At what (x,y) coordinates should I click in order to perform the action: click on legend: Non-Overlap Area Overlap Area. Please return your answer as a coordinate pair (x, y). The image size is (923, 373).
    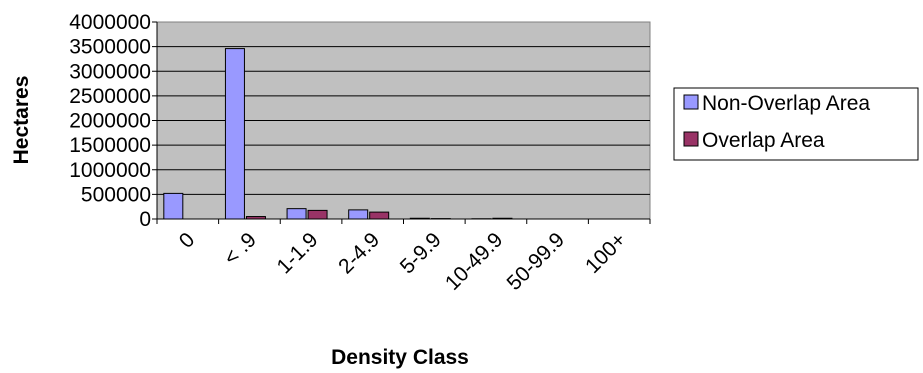
    Looking at the image, I should click on (796, 124).